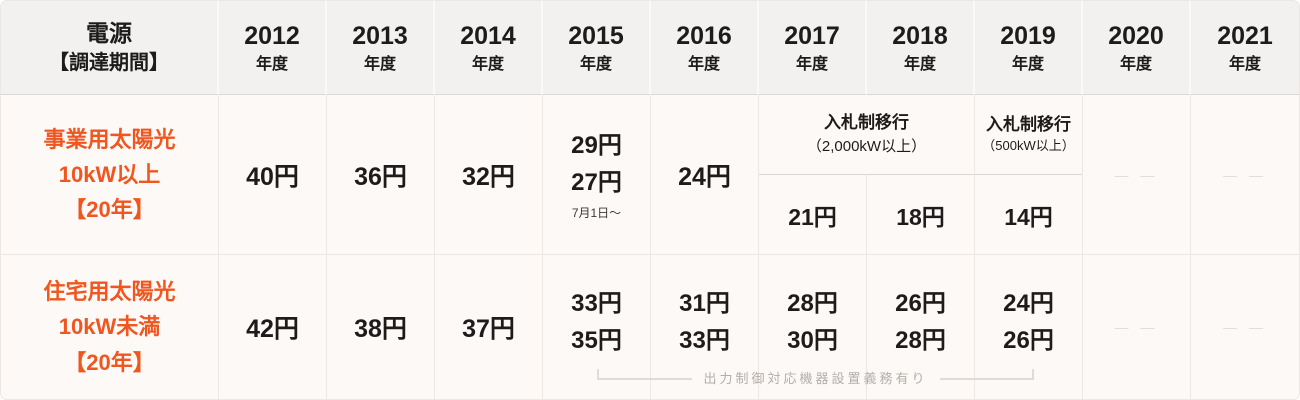 This screenshot has width=1300, height=400. I want to click on header-cell-2016: 2016 年度, so click(705, 48).